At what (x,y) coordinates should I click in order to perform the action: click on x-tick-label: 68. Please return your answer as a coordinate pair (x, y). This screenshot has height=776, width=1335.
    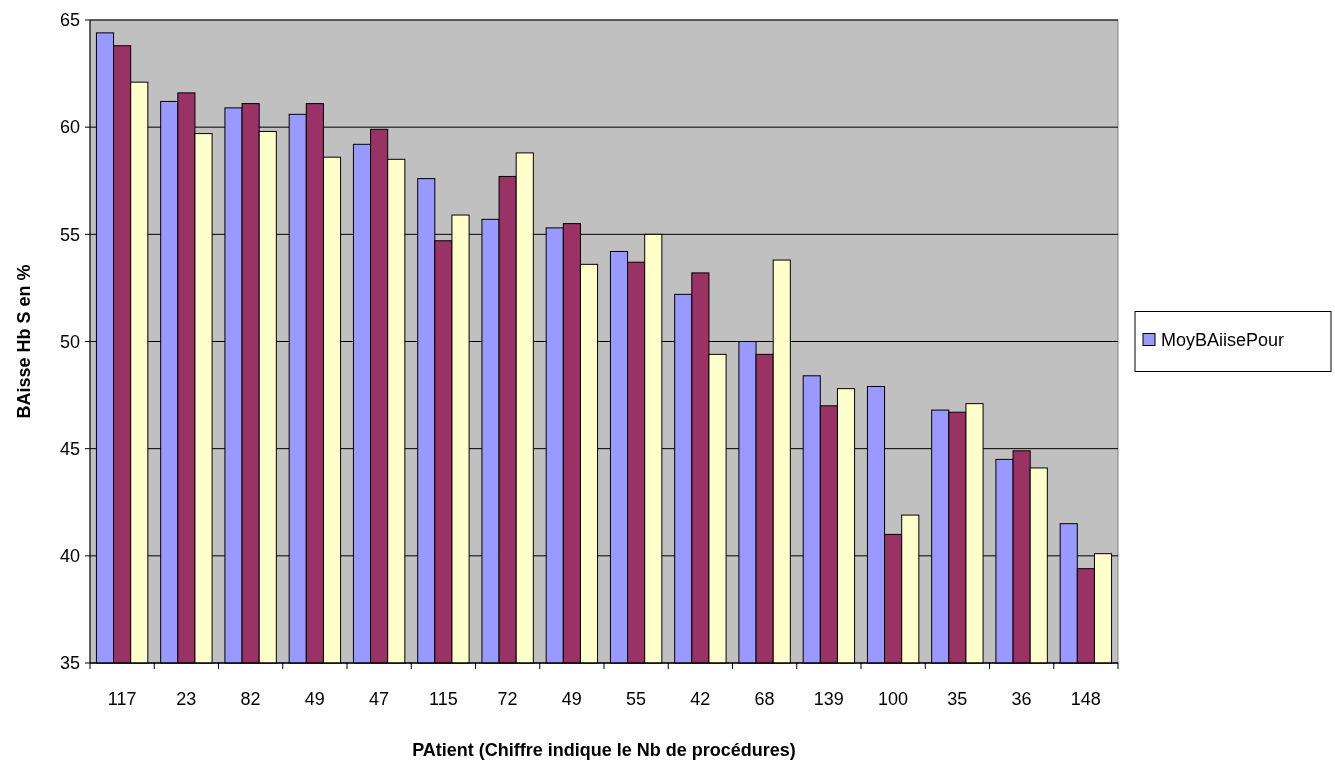
    Looking at the image, I should click on (764, 699).